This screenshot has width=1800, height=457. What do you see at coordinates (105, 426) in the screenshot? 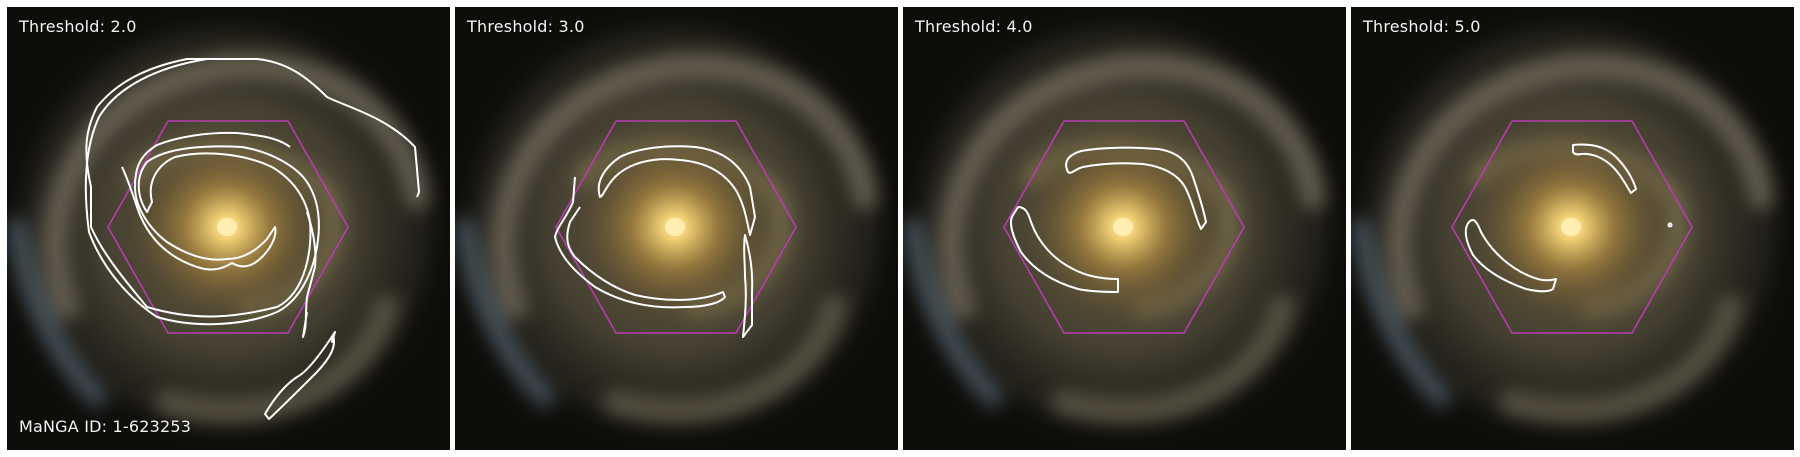
I see `manga-id-label: MaNGA ID: 1-623253` at bounding box center [105, 426].